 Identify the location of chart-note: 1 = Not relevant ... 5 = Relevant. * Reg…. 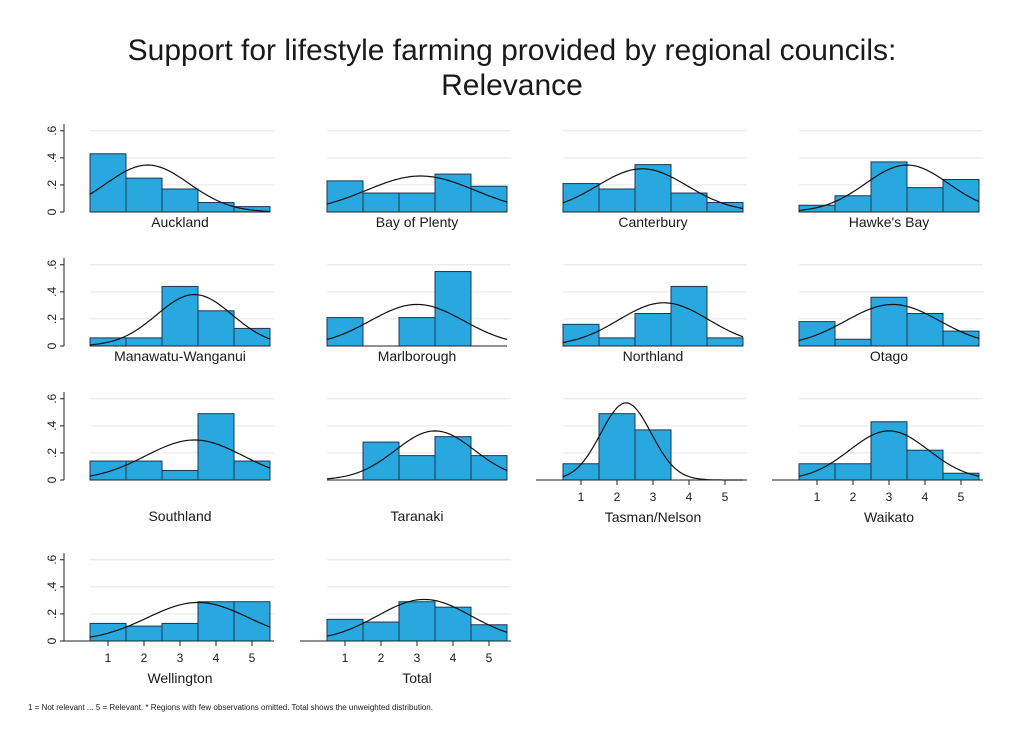
(230, 707).